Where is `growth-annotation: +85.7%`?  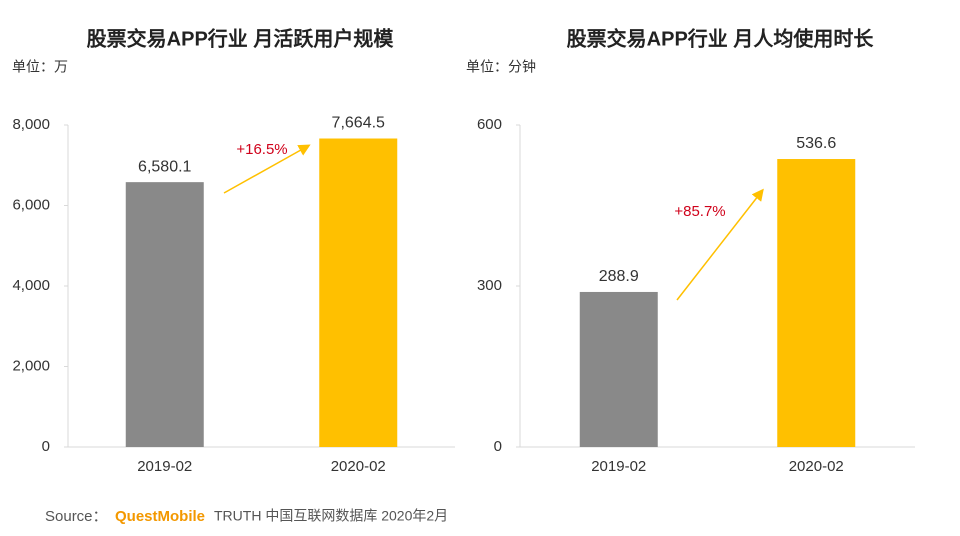 growth-annotation: +85.7% is located at coordinates (699, 211).